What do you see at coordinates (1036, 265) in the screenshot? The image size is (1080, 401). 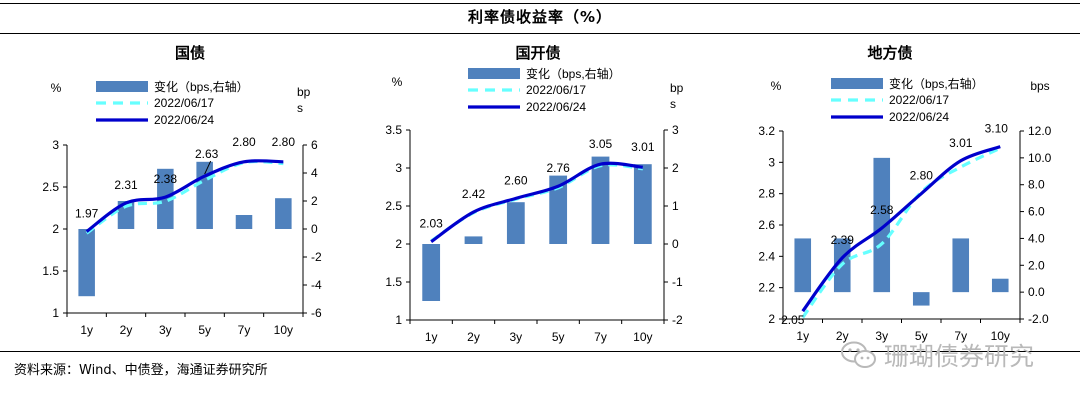 I see `y2-tick-label: 2.0` at bounding box center [1036, 265].